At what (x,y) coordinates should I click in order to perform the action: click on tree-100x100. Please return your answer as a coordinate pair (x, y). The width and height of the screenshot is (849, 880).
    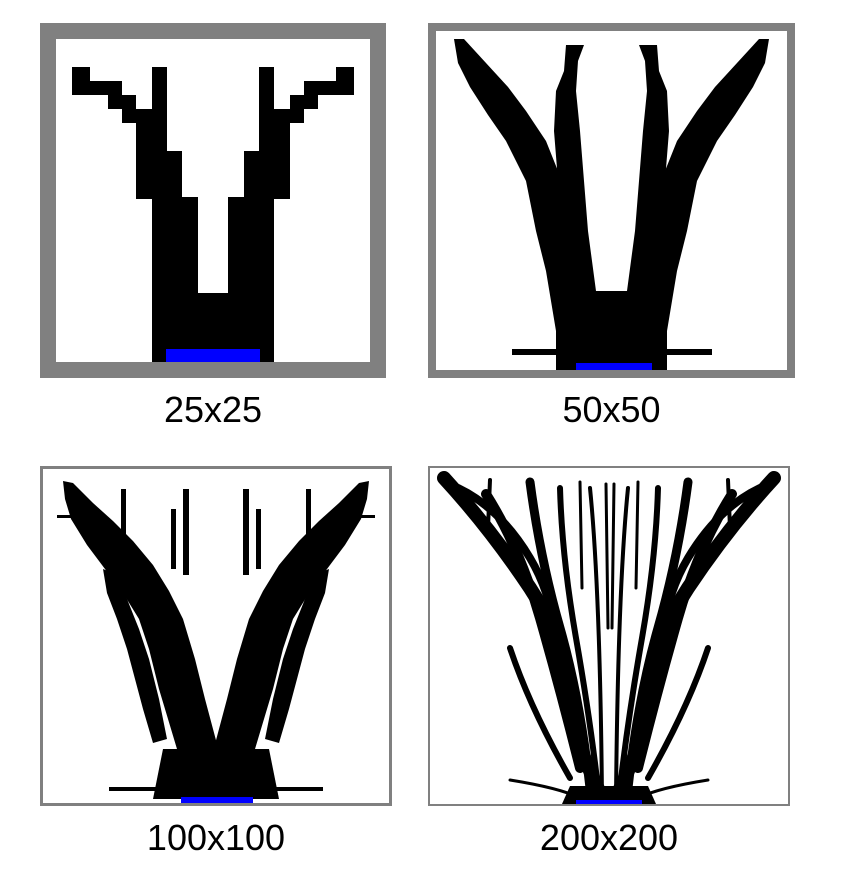
    Looking at the image, I should click on (216, 642).